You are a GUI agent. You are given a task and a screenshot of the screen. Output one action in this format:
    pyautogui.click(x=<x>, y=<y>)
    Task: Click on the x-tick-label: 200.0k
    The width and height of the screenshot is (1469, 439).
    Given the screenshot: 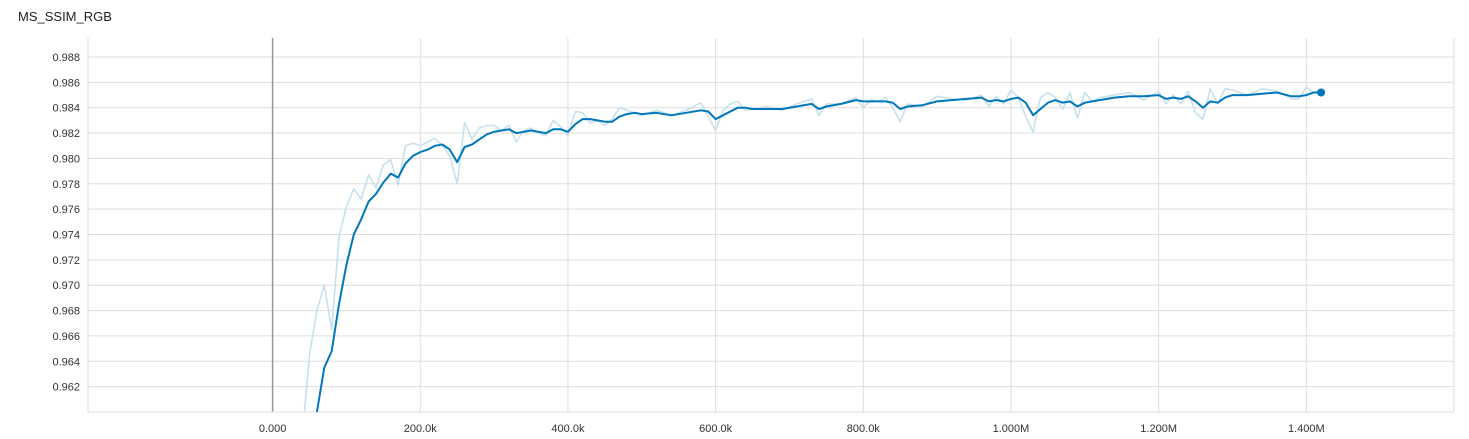 What is the action you would take?
    pyautogui.click(x=421, y=429)
    